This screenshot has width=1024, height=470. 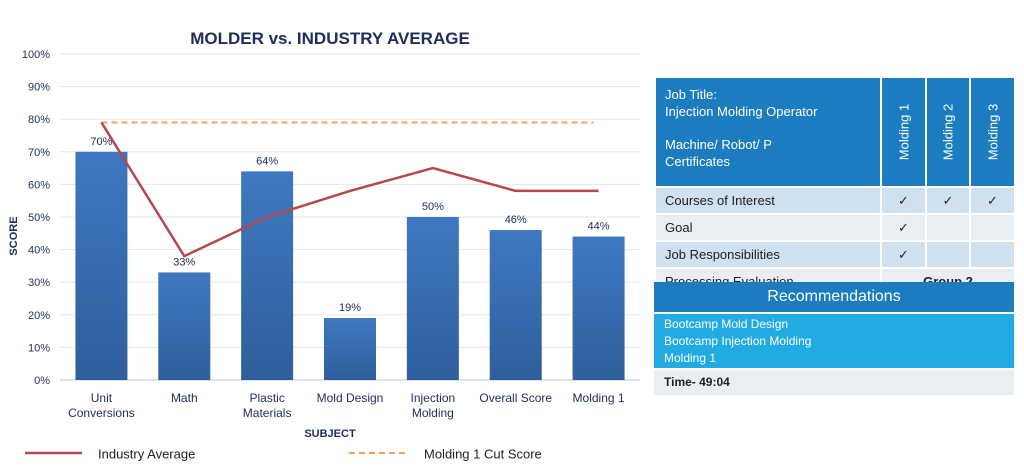 I want to click on chart-title: MOLDER vs. INDUSTRY AVERAGE, so click(x=330, y=38).